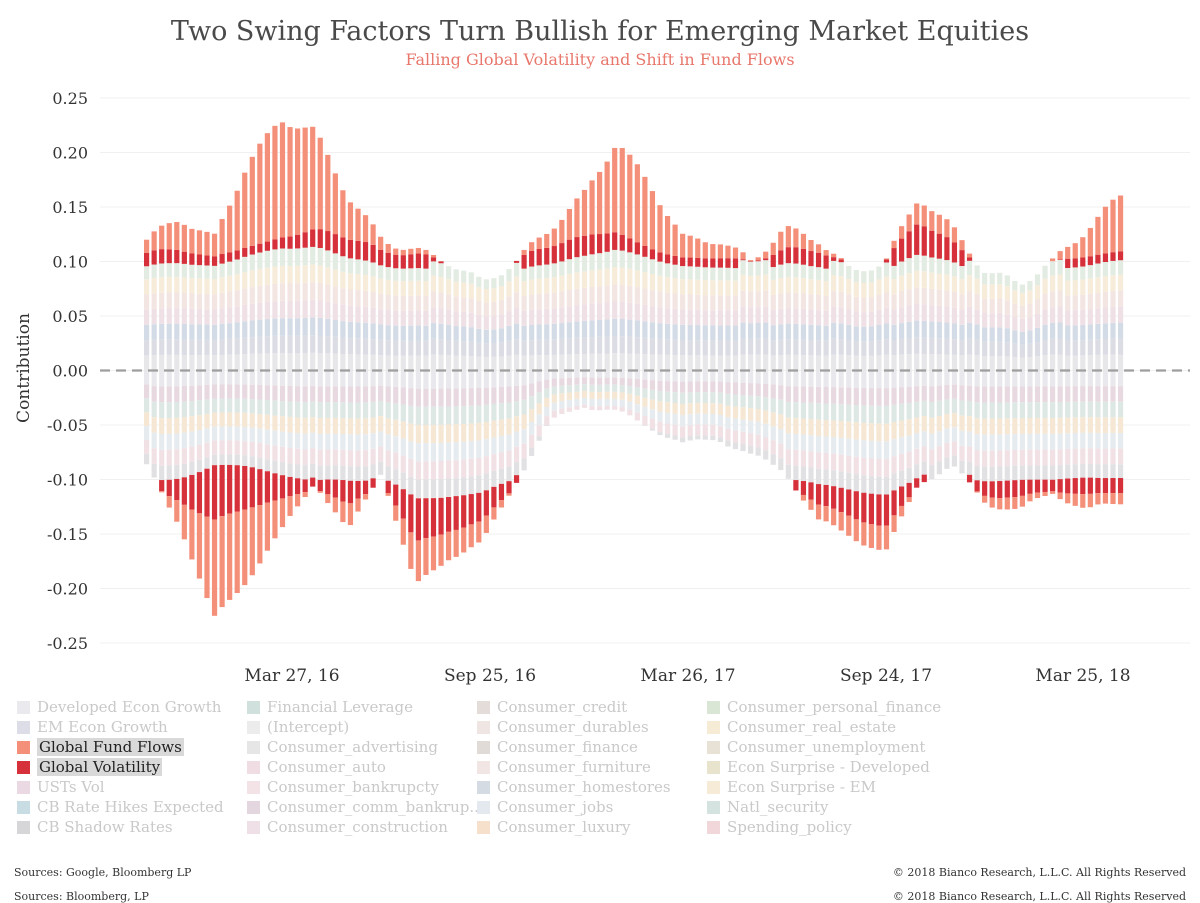 The width and height of the screenshot is (1200, 903). I want to click on legend-item: Consumer_homestores, so click(574, 787).